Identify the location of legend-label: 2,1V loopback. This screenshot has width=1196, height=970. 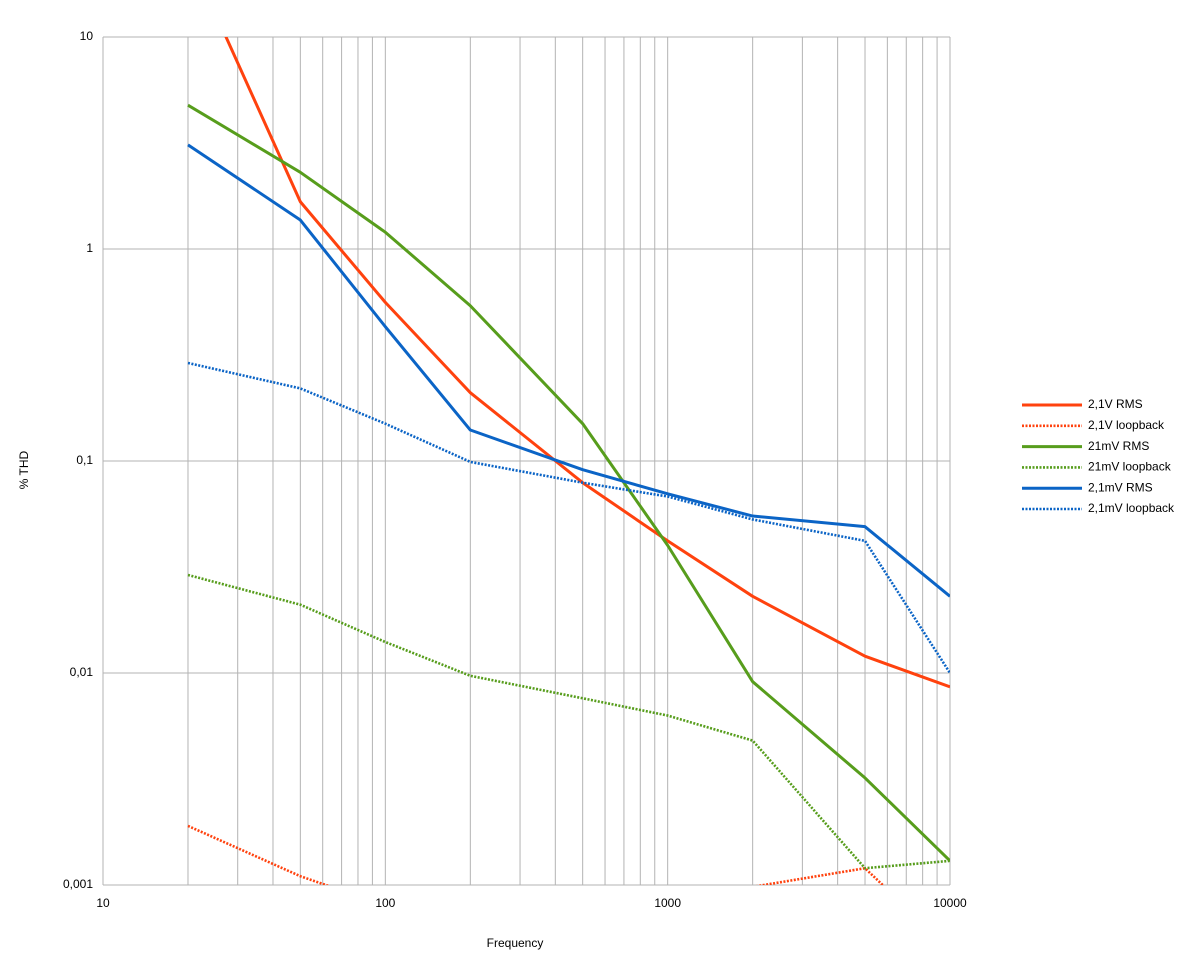
(1126, 425).